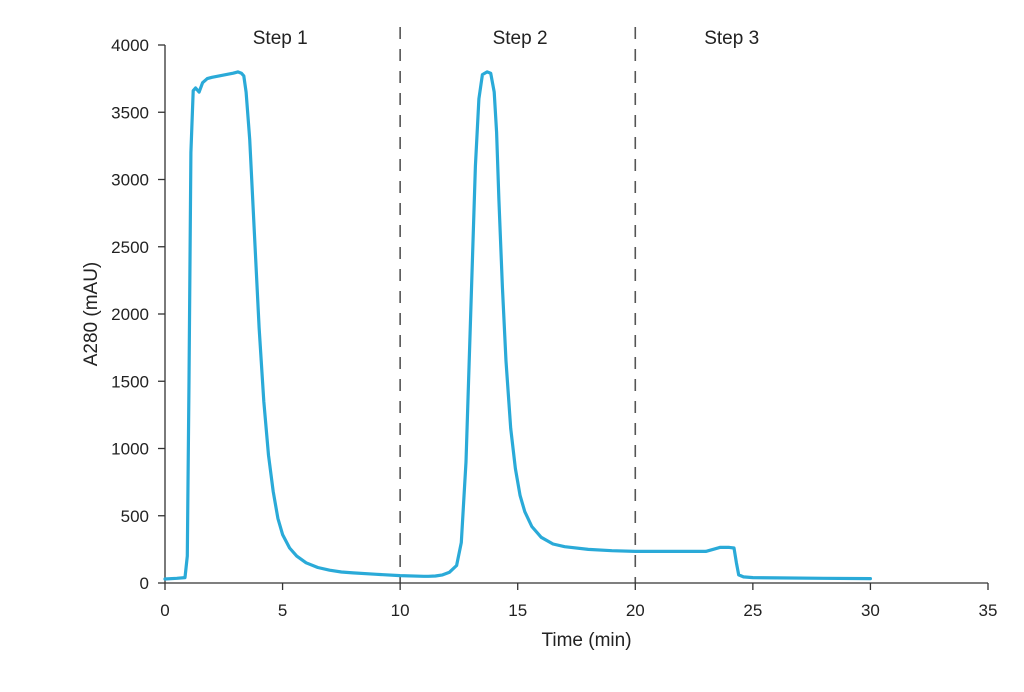  What do you see at coordinates (520, 38) in the screenshot?
I see `step-label: Step 2` at bounding box center [520, 38].